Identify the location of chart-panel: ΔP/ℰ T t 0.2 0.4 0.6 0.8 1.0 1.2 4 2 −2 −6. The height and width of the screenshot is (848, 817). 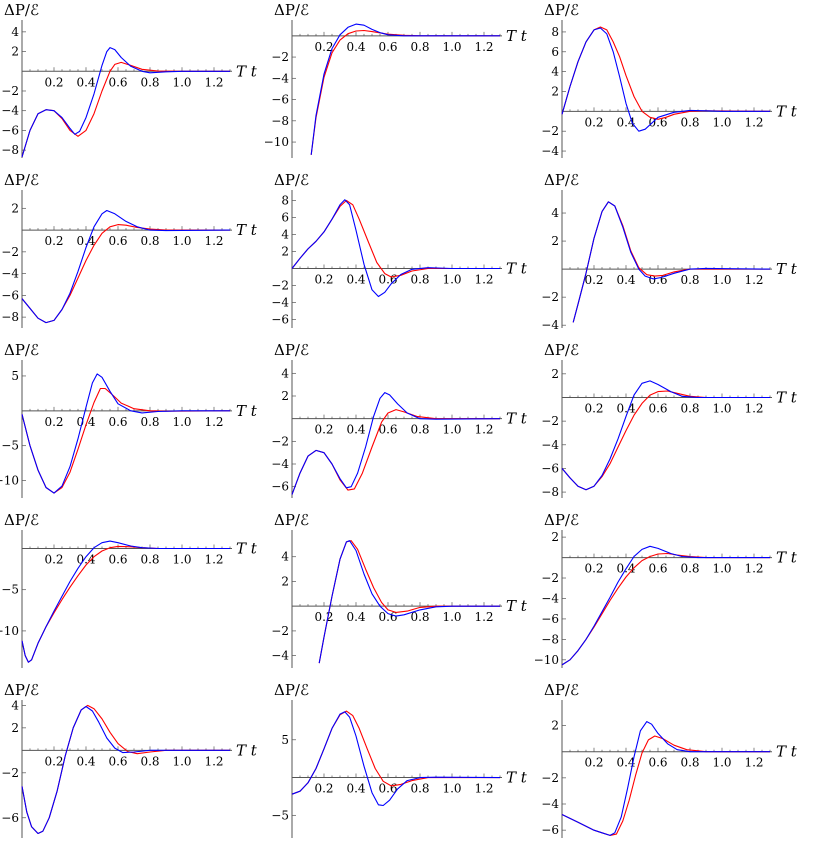
(129, 759).